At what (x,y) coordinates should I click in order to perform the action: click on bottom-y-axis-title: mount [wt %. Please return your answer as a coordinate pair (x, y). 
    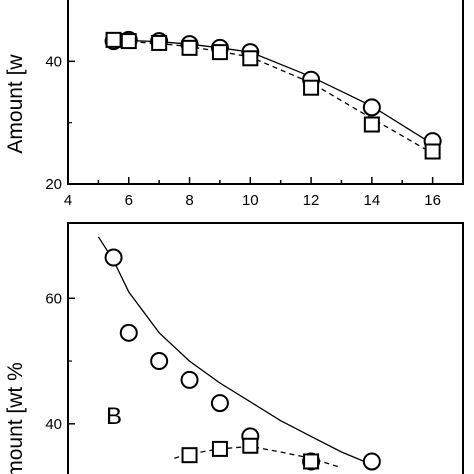
    Looking at the image, I should click on (15, 418).